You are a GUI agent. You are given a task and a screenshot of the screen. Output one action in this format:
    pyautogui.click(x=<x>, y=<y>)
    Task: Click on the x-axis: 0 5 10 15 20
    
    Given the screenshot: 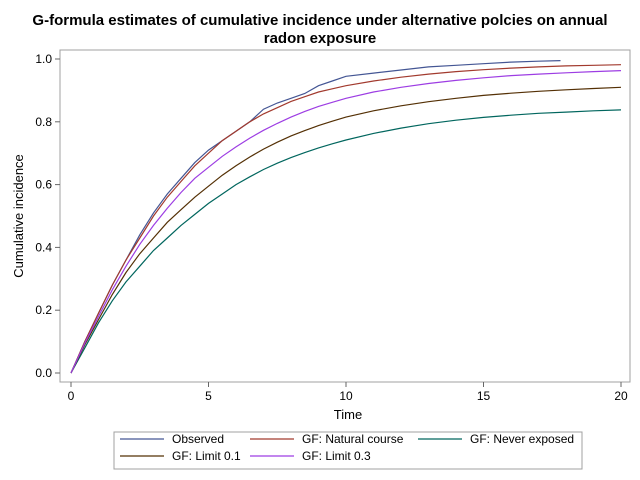 What is the action you would take?
    pyautogui.click(x=348, y=392)
    